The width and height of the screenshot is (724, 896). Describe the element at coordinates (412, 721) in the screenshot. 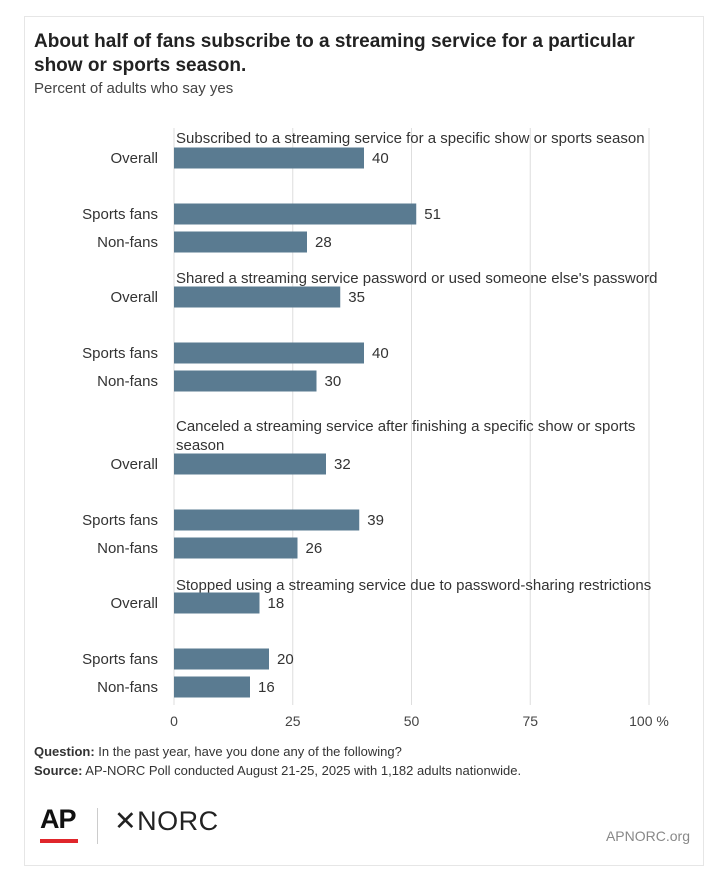

I see `x-tick-label: 50` at that location.